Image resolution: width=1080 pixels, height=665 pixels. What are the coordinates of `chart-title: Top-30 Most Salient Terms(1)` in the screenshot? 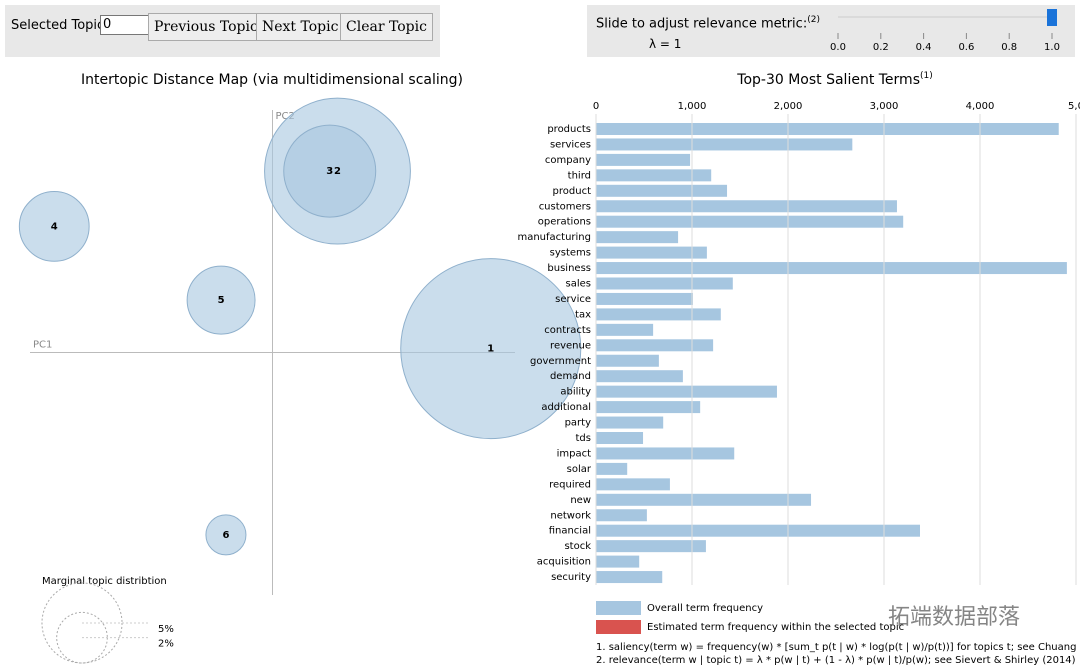 It's located at (834, 80).